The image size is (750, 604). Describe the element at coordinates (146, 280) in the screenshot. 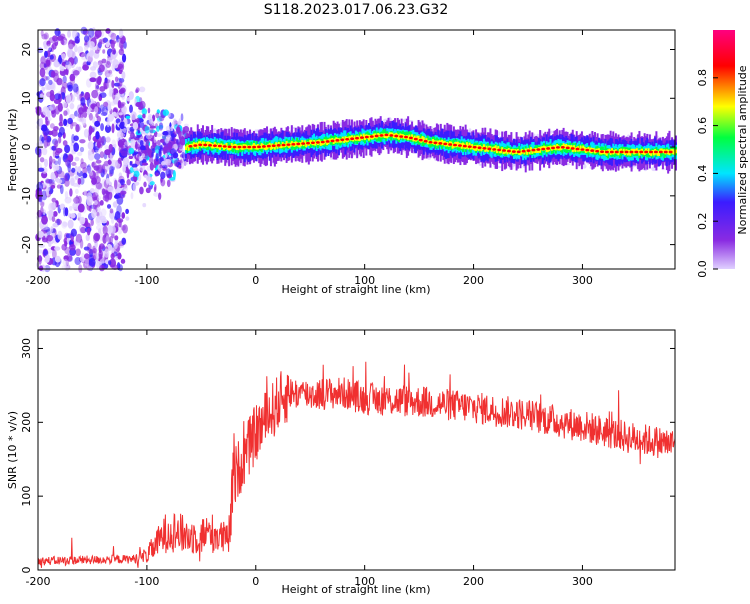

I see `x-tick-label: -100` at that location.